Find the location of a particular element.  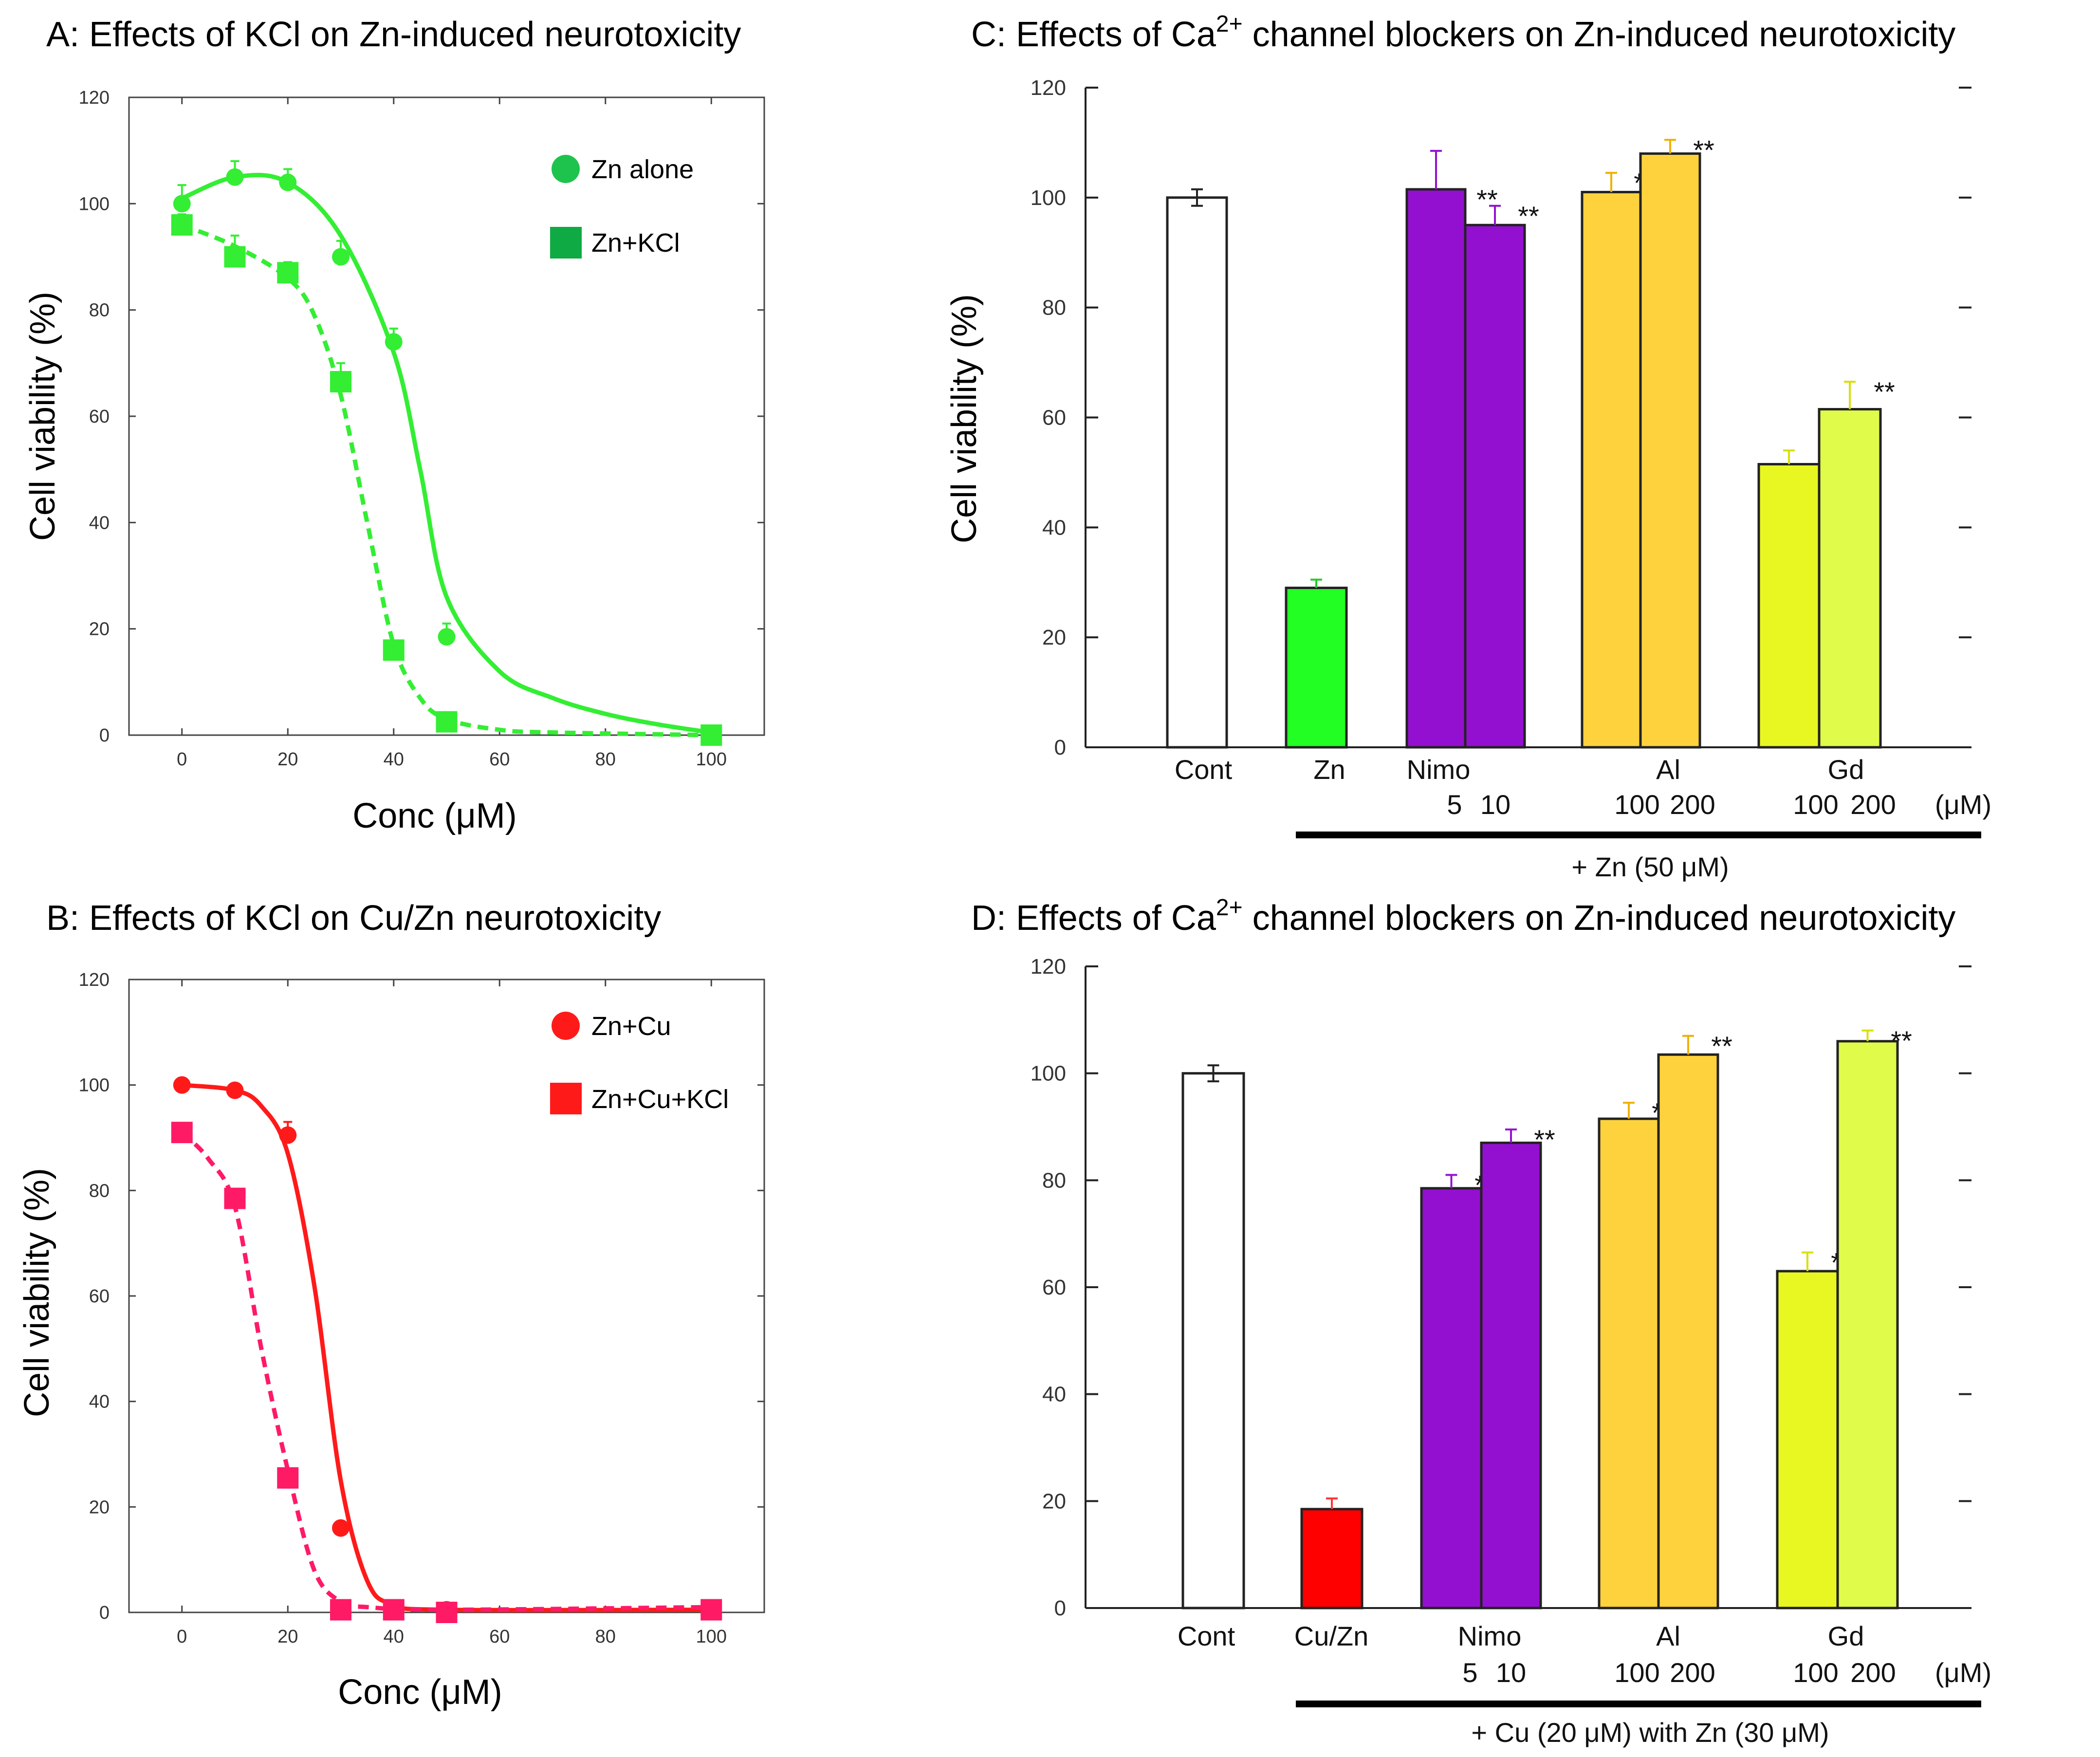

x-tick-label: 80 is located at coordinates (605, 1637).